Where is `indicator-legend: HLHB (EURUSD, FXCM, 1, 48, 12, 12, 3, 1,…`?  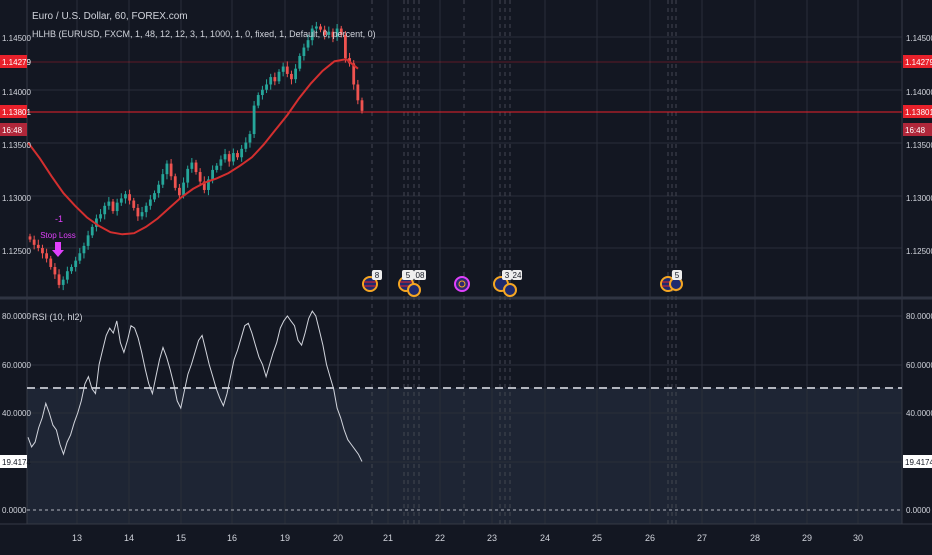
indicator-legend: HLHB (EURUSD, FXCM, 1, 48, 12, 12, 3, 1,… is located at coordinates (204, 34).